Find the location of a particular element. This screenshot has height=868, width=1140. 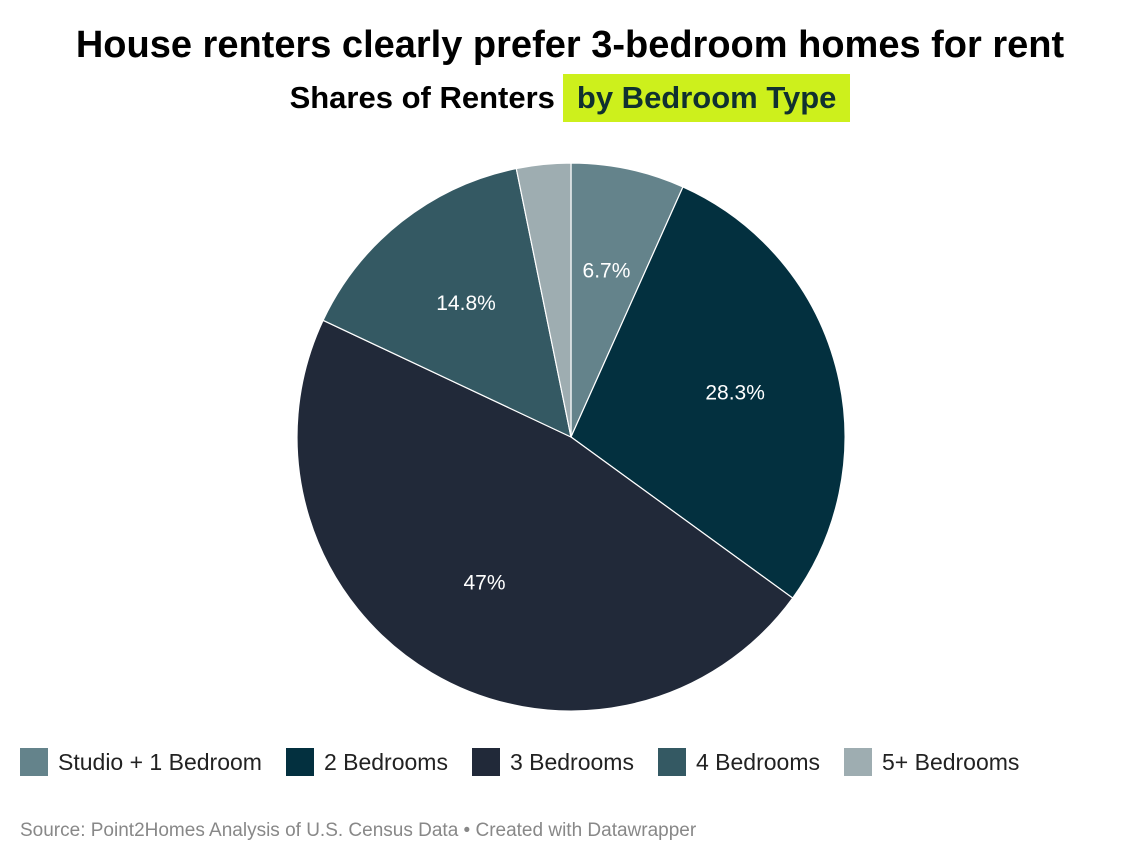

legend-item-2: 2 Bedrooms is located at coordinates (366, 762).